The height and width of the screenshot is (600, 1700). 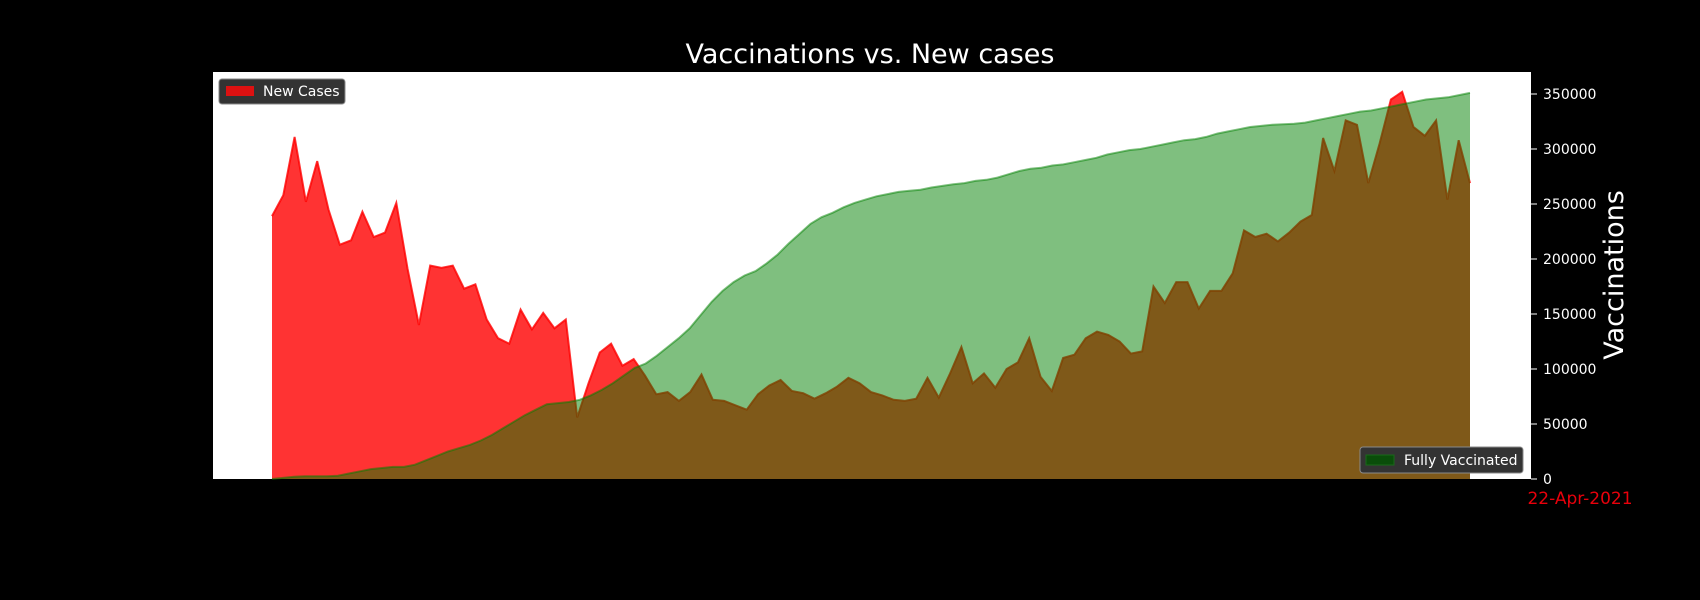 I want to click on legend-new-cases: New Cases, so click(x=282, y=91).